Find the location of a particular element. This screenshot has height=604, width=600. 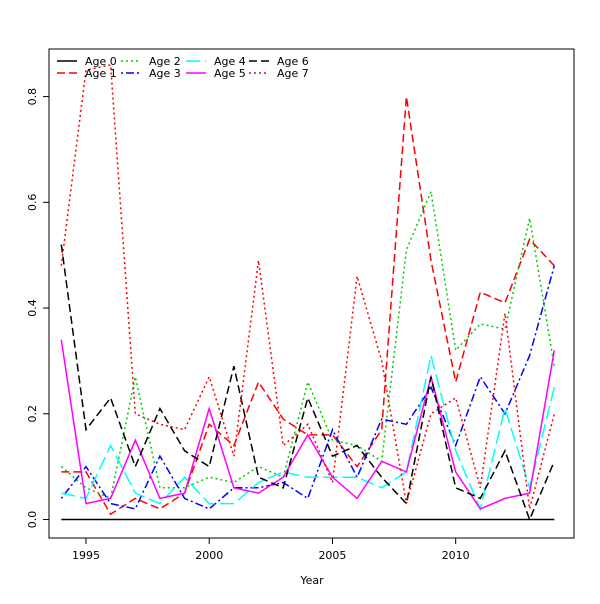

legend-label: Age 1 is located at coordinates (101, 73).